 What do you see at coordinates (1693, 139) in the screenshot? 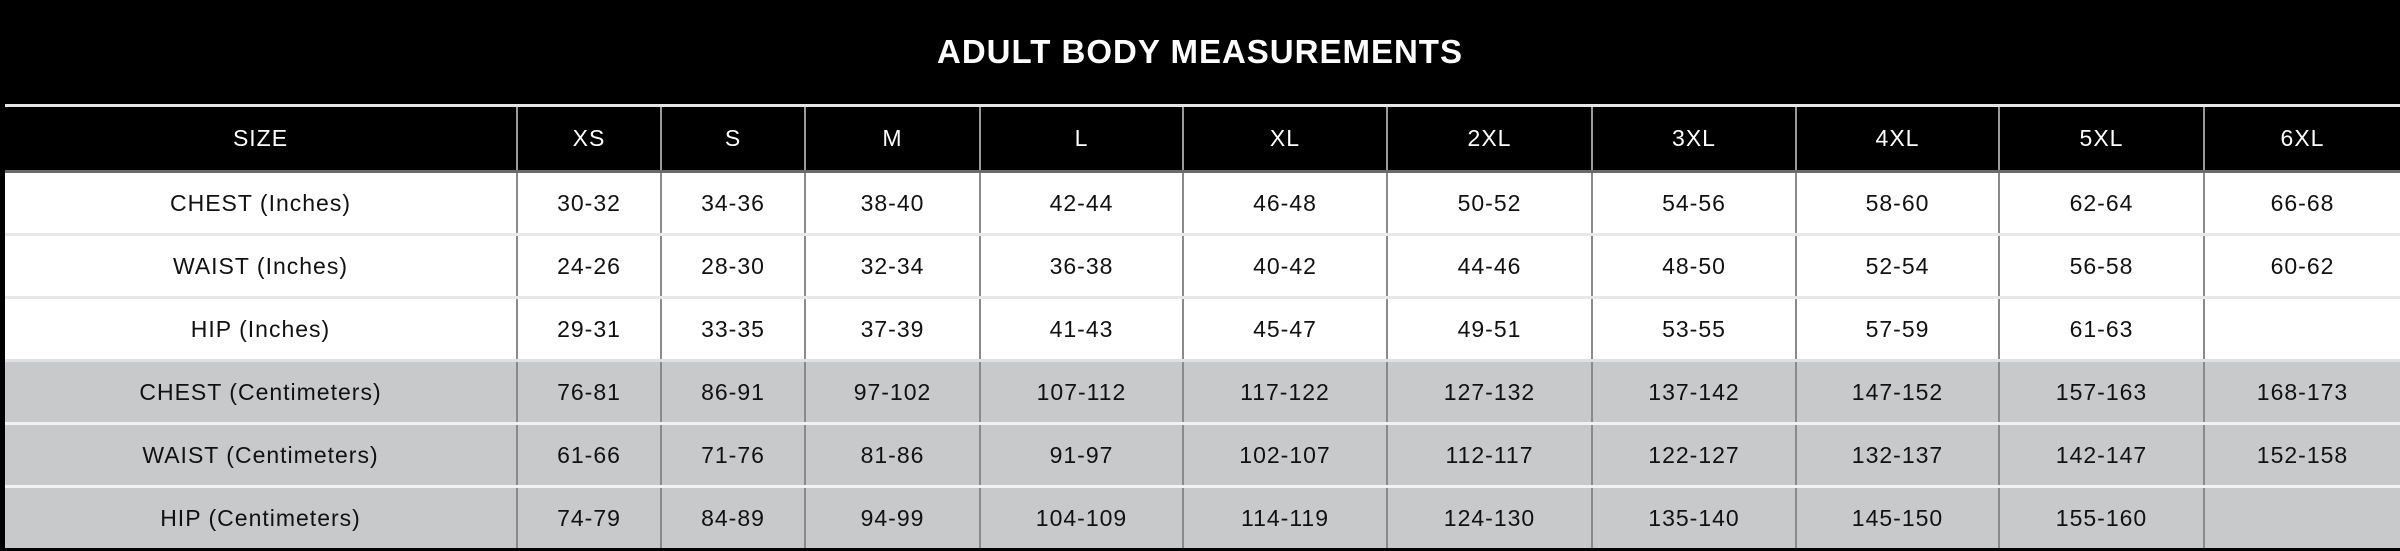
I see `column-header-3xl: 3XL` at bounding box center [1693, 139].